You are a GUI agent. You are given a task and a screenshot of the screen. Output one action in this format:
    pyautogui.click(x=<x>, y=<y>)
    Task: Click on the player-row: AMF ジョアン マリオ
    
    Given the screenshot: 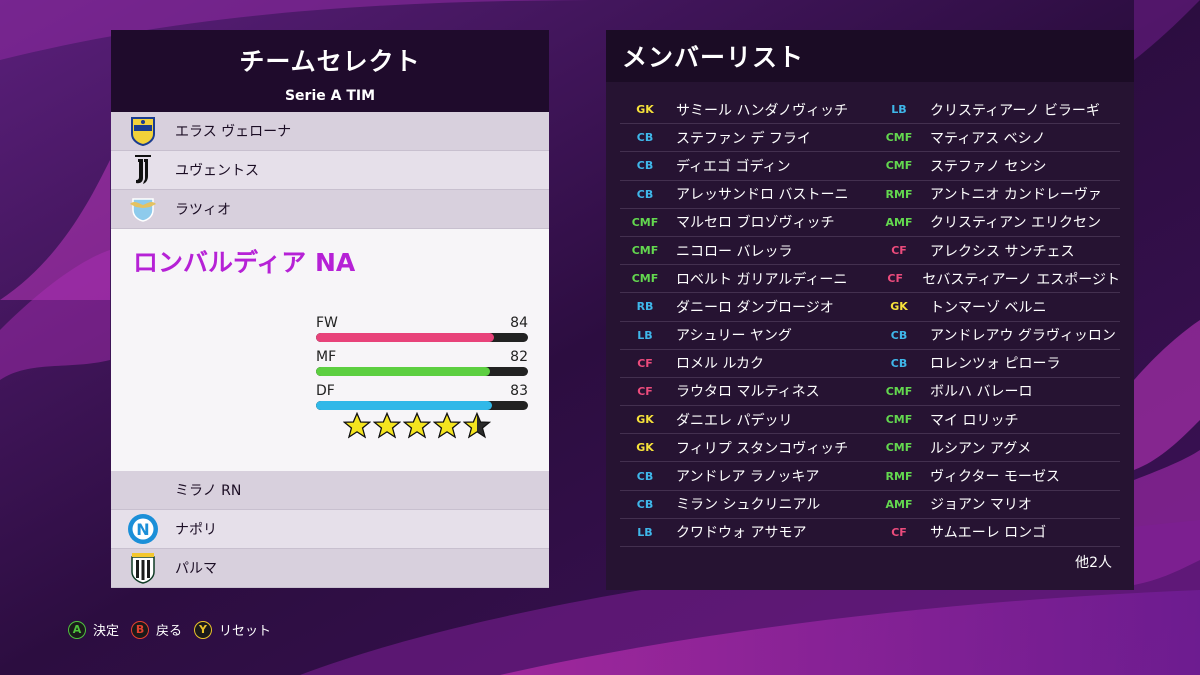 What is the action you would take?
    pyautogui.click(x=997, y=505)
    